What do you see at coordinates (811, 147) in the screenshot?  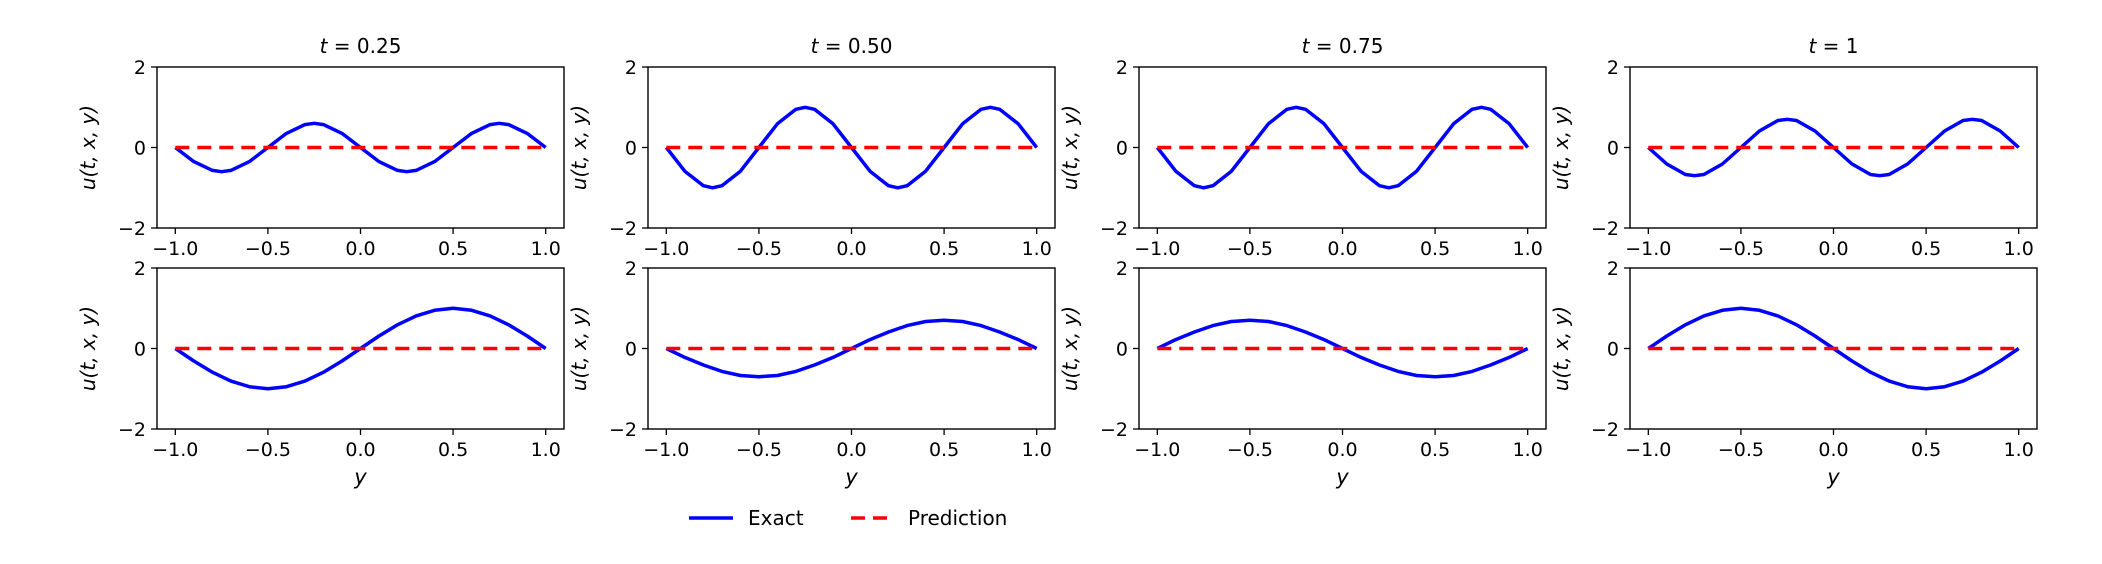 I see `subplot: −1.0 −0.5 0.0 0.5 1.0 −2 0 2 u(t, x, y) t = 0.50` at bounding box center [811, 147].